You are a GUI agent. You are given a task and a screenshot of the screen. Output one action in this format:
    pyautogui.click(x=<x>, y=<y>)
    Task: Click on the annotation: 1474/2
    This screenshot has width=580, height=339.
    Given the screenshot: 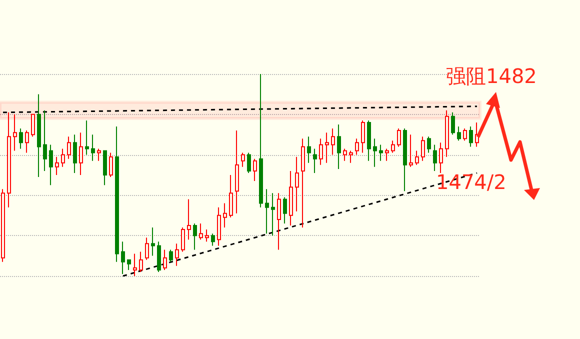 What is the action you would take?
    pyautogui.click(x=471, y=182)
    